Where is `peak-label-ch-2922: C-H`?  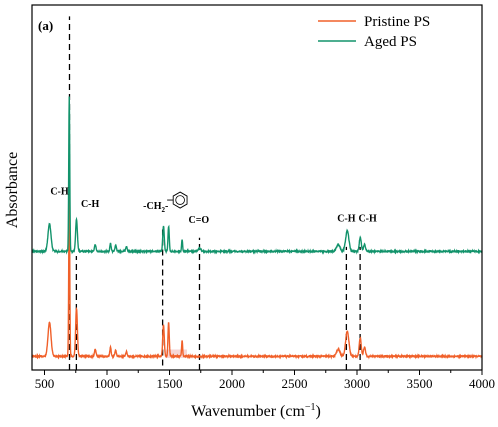 peak-label-ch-2922: C-H is located at coordinates (346, 219).